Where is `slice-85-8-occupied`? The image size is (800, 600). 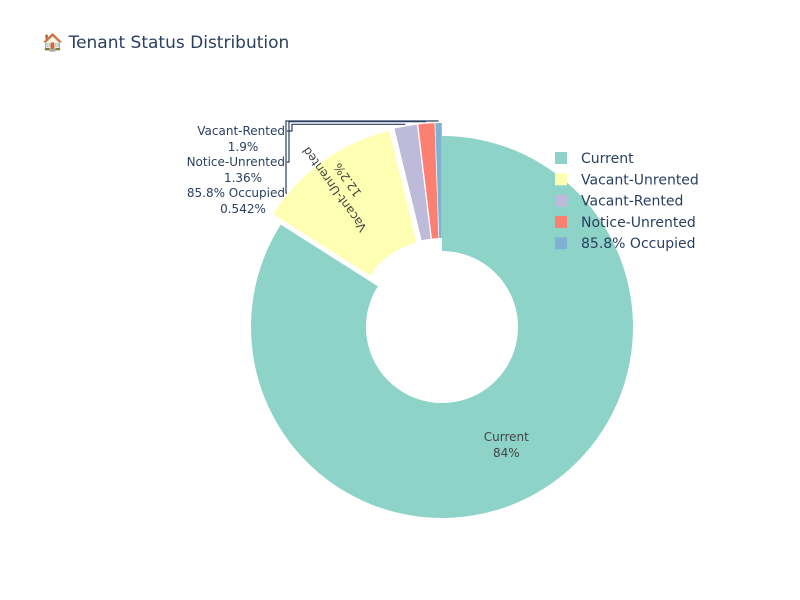
slice-85-8-occupied is located at coordinates (438, 181).